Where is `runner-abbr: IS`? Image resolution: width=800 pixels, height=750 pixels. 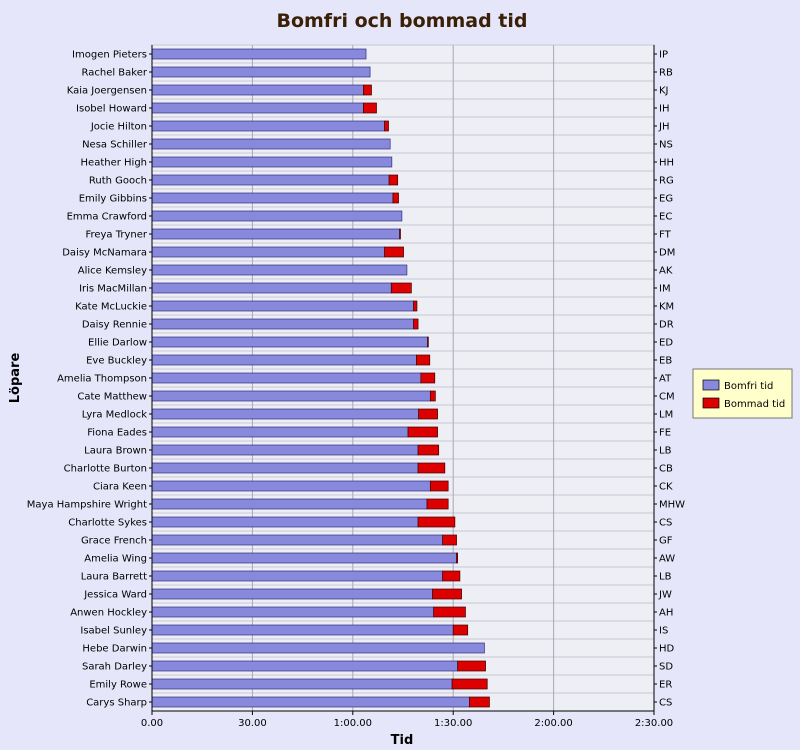 runner-abbr: IS is located at coordinates (663, 631).